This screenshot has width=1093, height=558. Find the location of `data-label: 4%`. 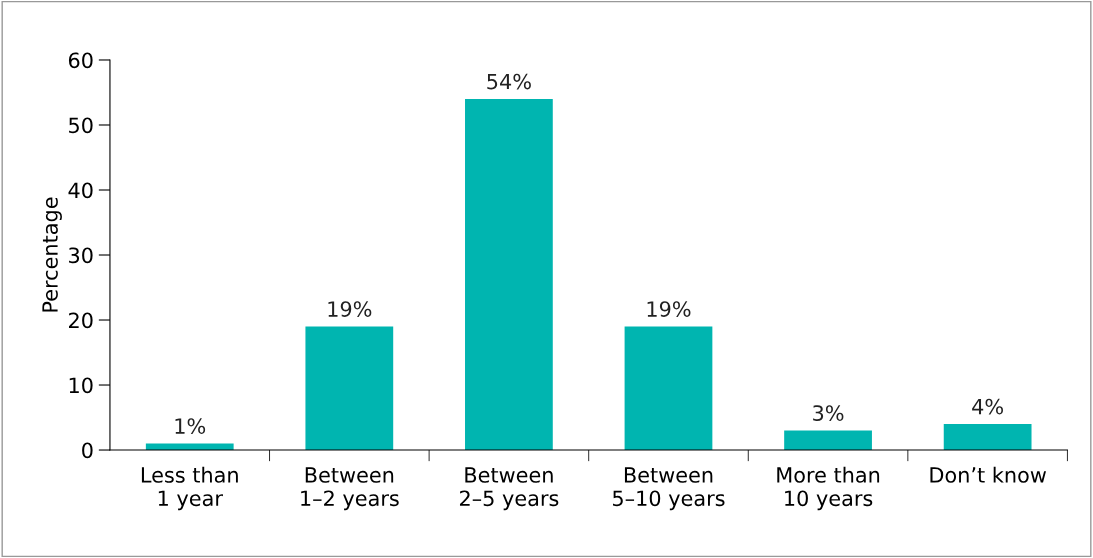

data-label: 4% is located at coordinates (988, 406).